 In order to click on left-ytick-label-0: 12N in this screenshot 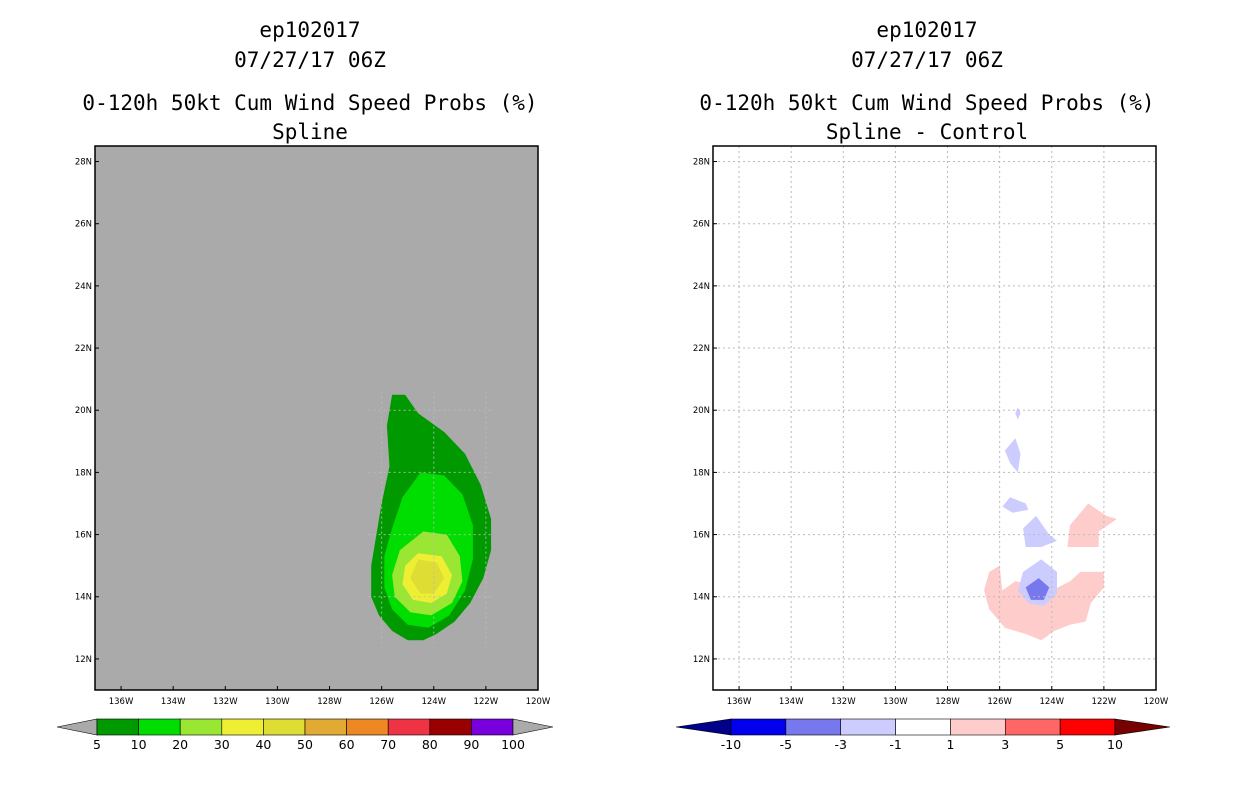, I will do `click(83, 660)`.